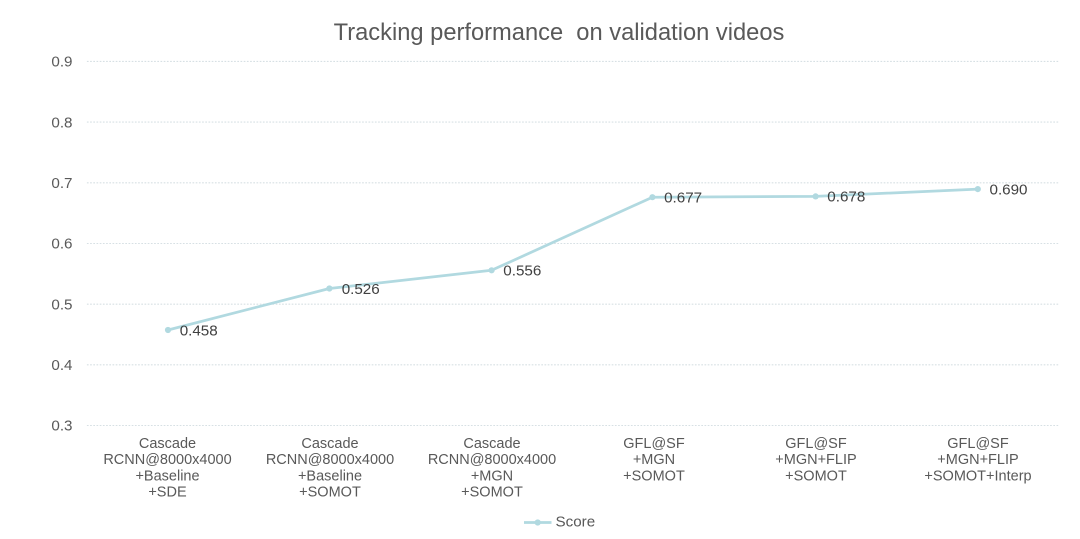 The width and height of the screenshot is (1080, 539). Describe the element at coordinates (1009, 189) in the screenshot. I see `svg-text: 0.690` at that location.